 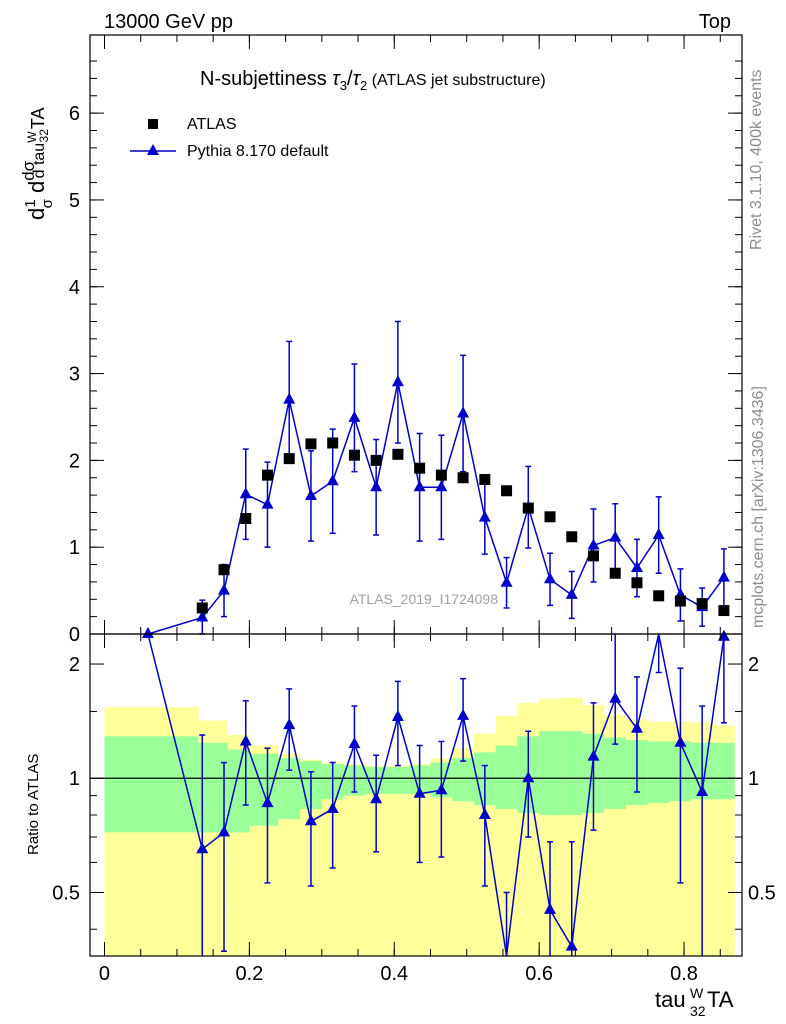 What do you see at coordinates (74, 461) in the screenshot?
I see `main-ytick-label: 2` at bounding box center [74, 461].